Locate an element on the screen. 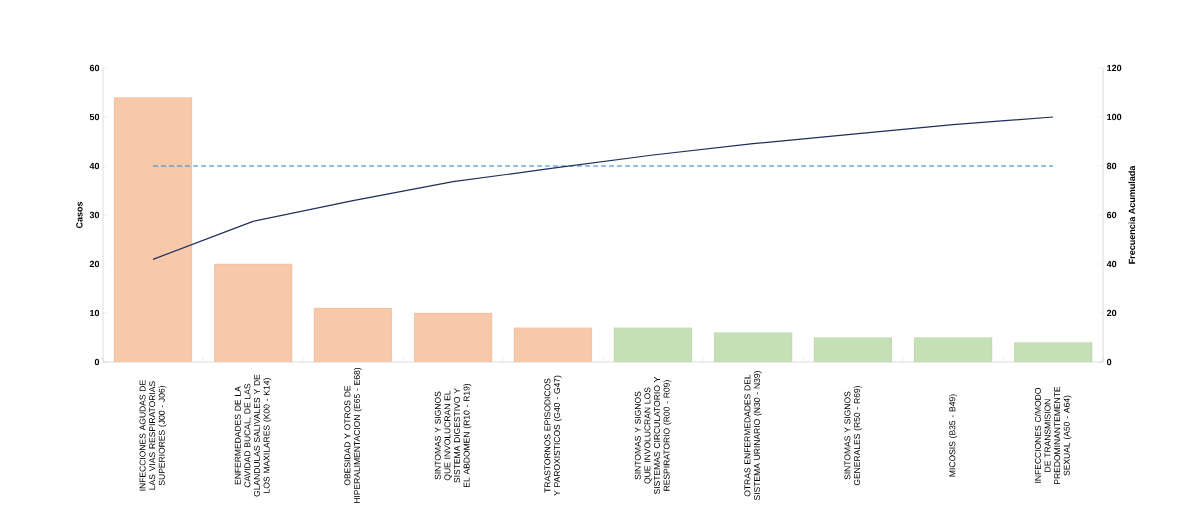 The image size is (1198, 517). y-axis-title: Casos is located at coordinates (79, 215).